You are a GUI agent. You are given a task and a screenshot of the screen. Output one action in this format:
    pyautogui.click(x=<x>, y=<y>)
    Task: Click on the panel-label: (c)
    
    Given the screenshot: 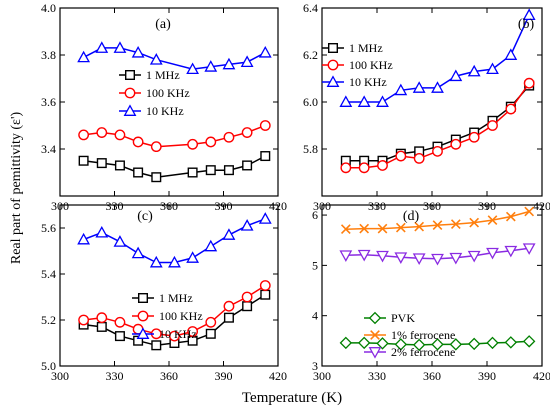 What is the action you would take?
    pyautogui.click(x=145, y=216)
    